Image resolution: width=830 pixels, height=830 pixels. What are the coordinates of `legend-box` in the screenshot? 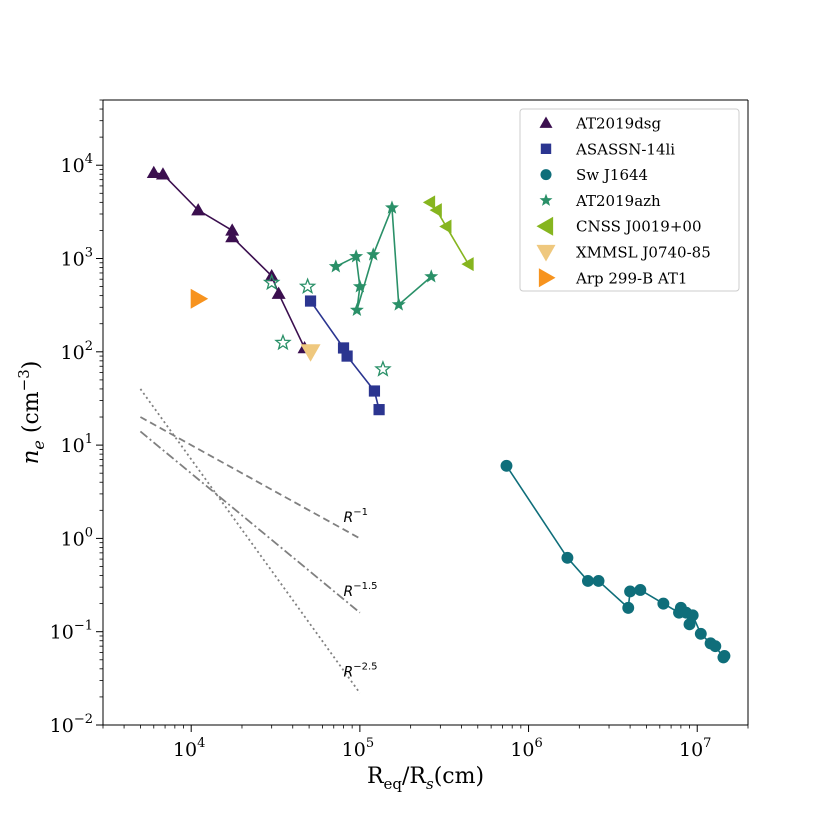 It's located at (629, 200).